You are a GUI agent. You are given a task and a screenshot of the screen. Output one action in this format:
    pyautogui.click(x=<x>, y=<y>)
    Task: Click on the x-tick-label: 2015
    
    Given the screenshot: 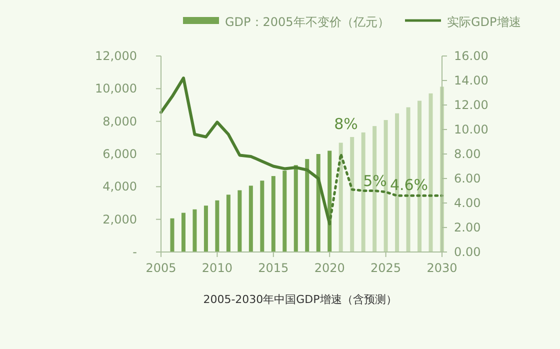 What is the action you would take?
    pyautogui.click(x=273, y=268)
    